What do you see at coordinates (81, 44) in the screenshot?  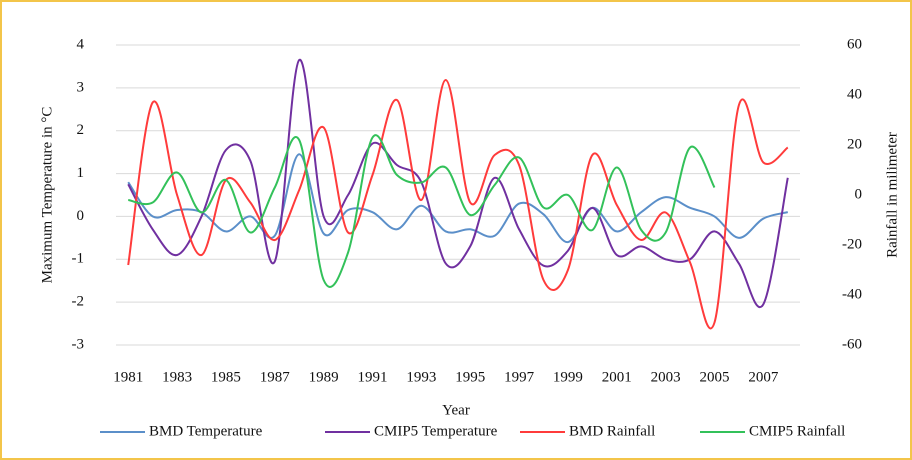 I see `y-tick-label: 4` at bounding box center [81, 44].